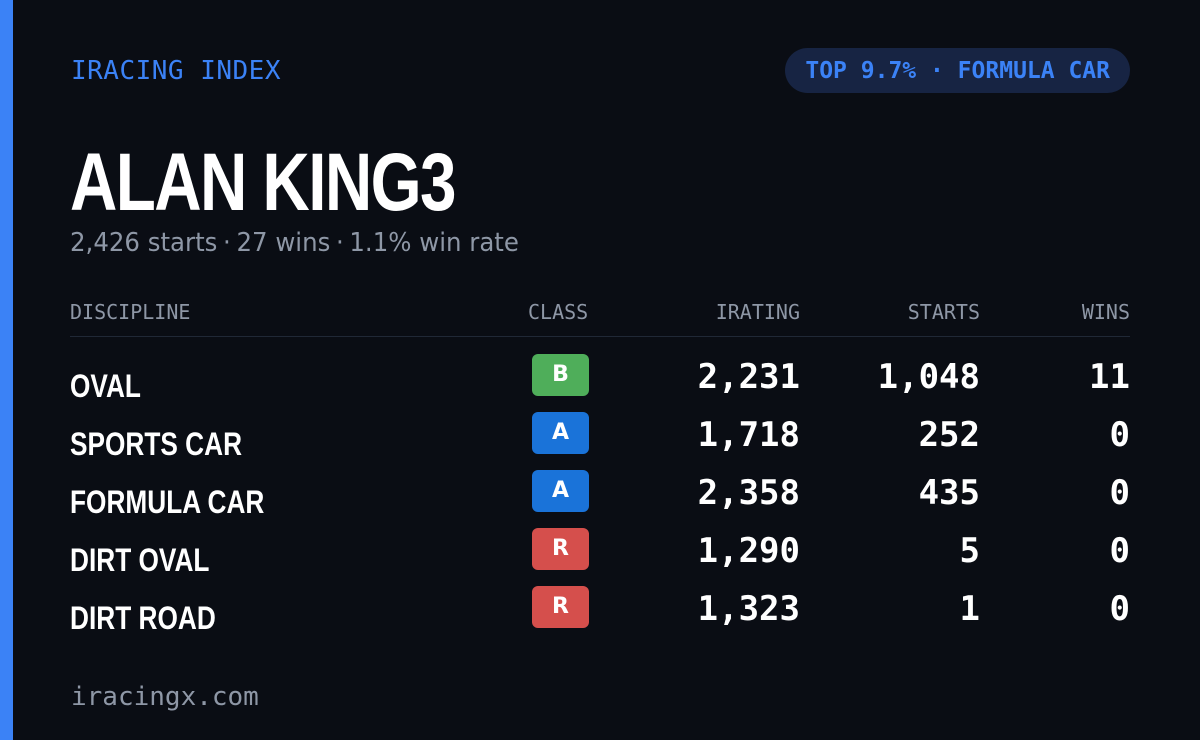  Describe the element at coordinates (105, 386) in the screenshot. I see `discipline-name: OVAL` at that location.